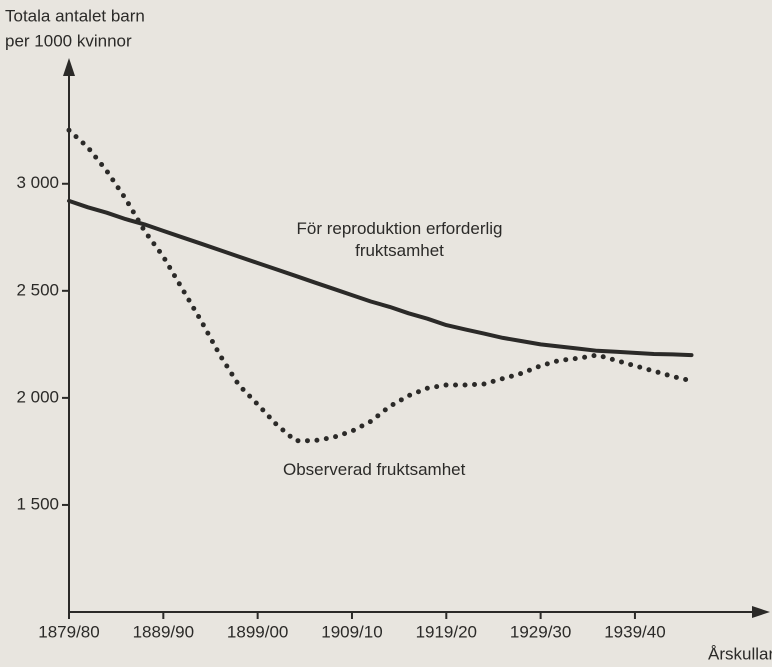 The image size is (772, 667). Describe the element at coordinates (75, 15) in the screenshot. I see `y-axis-label: Totala antalet barn` at that location.